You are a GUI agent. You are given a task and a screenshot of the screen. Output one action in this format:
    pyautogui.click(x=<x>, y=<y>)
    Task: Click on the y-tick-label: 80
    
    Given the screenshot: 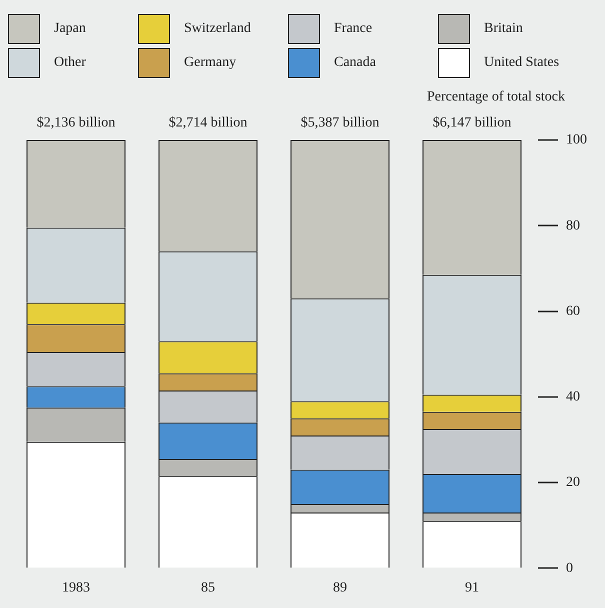 What is the action you would take?
    pyautogui.click(x=573, y=226)
    